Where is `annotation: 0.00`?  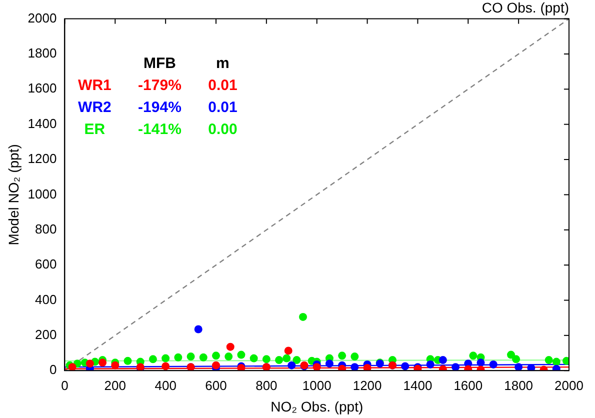 annotation: 0.00 is located at coordinates (223, 129).